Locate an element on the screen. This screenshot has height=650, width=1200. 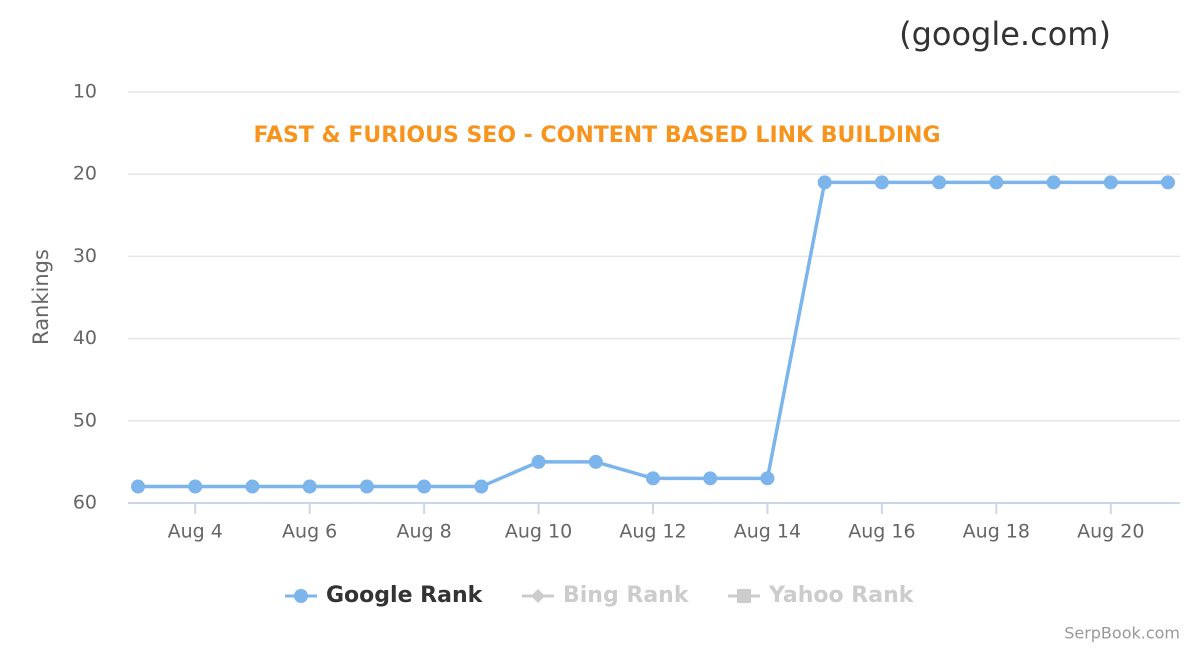
legend-label: Yahoo Rank is located at coordinates (841, 595).